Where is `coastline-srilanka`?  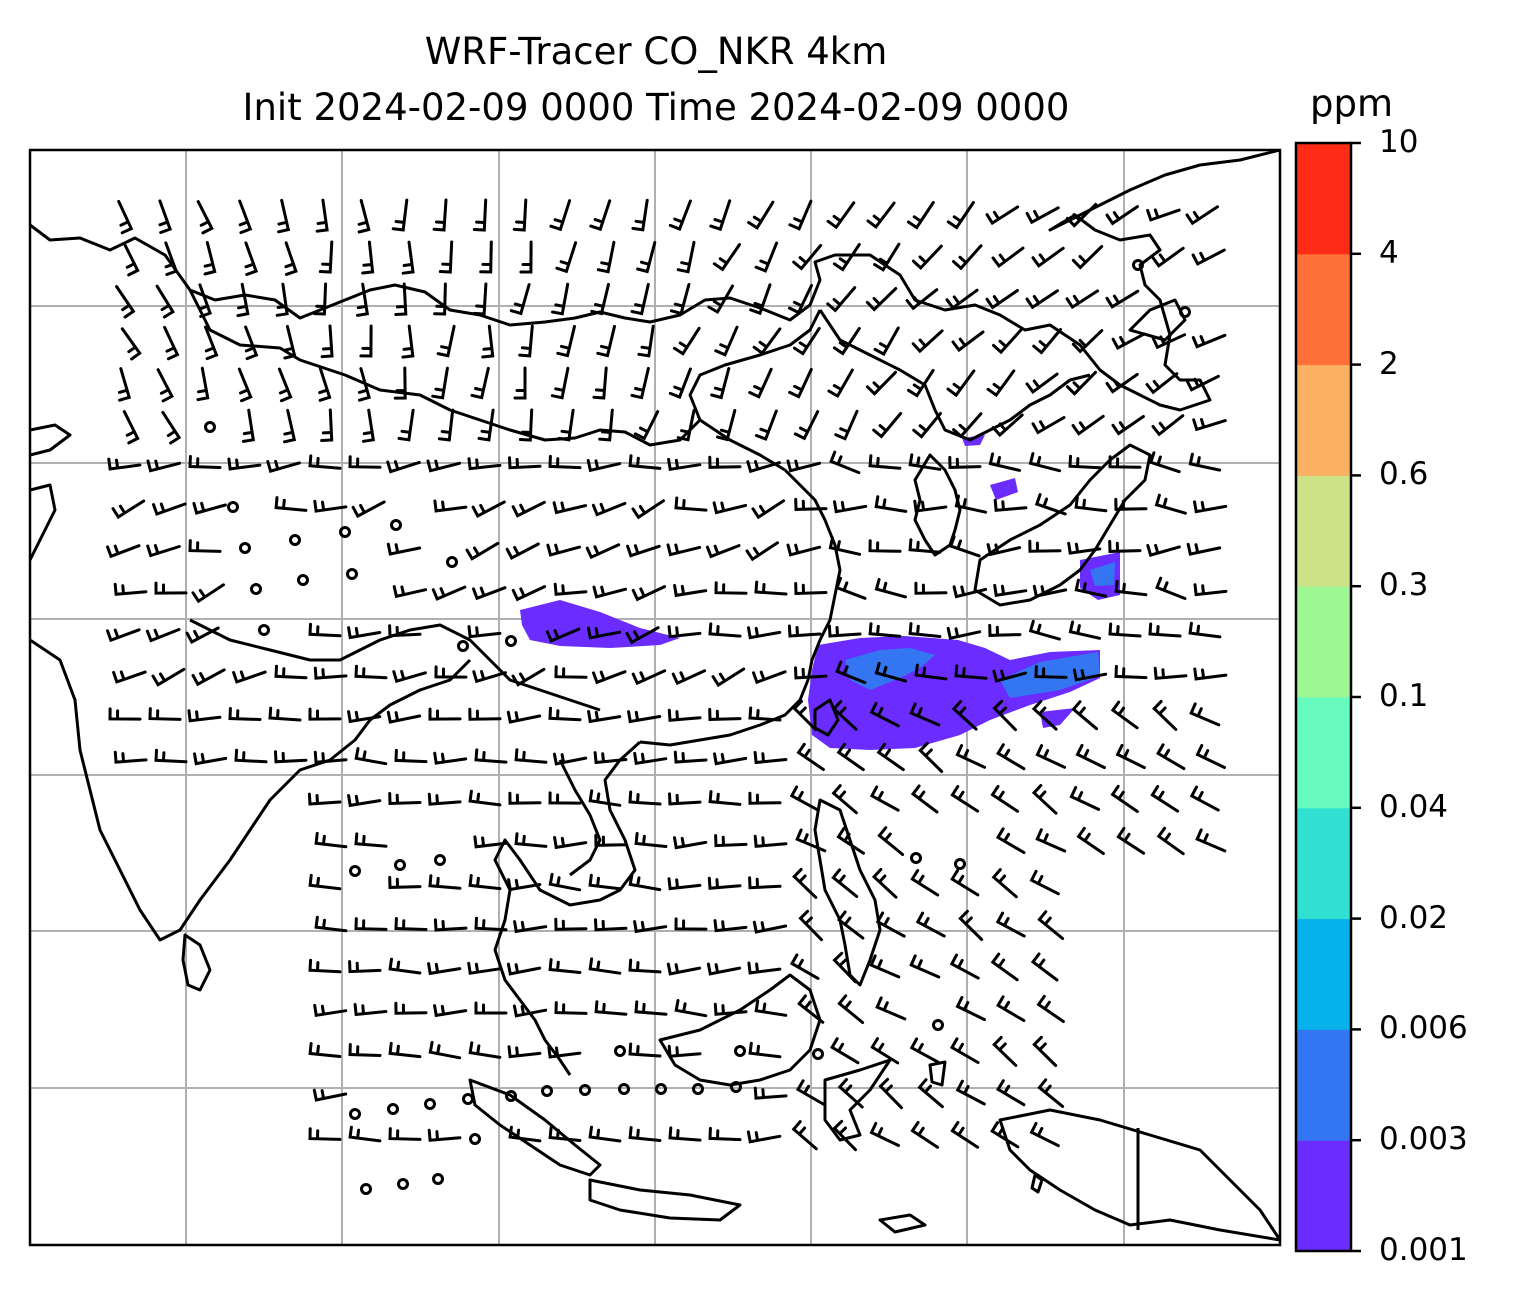 coastline-srilanka is located at coordinates (196, 962).